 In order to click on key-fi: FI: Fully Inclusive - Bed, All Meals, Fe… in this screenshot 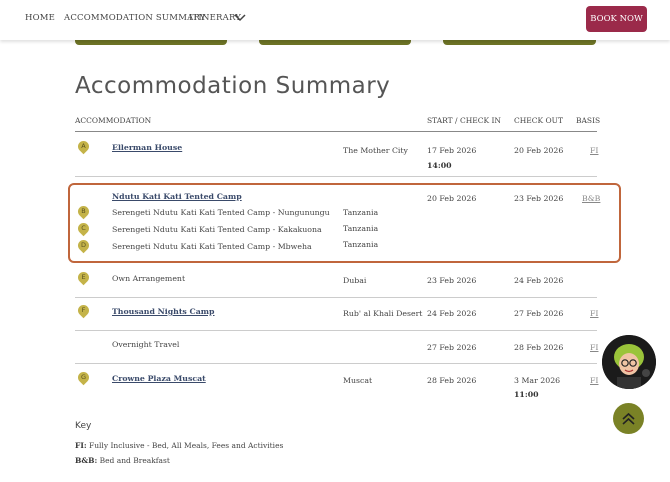, I will do `click(179, 445)`.